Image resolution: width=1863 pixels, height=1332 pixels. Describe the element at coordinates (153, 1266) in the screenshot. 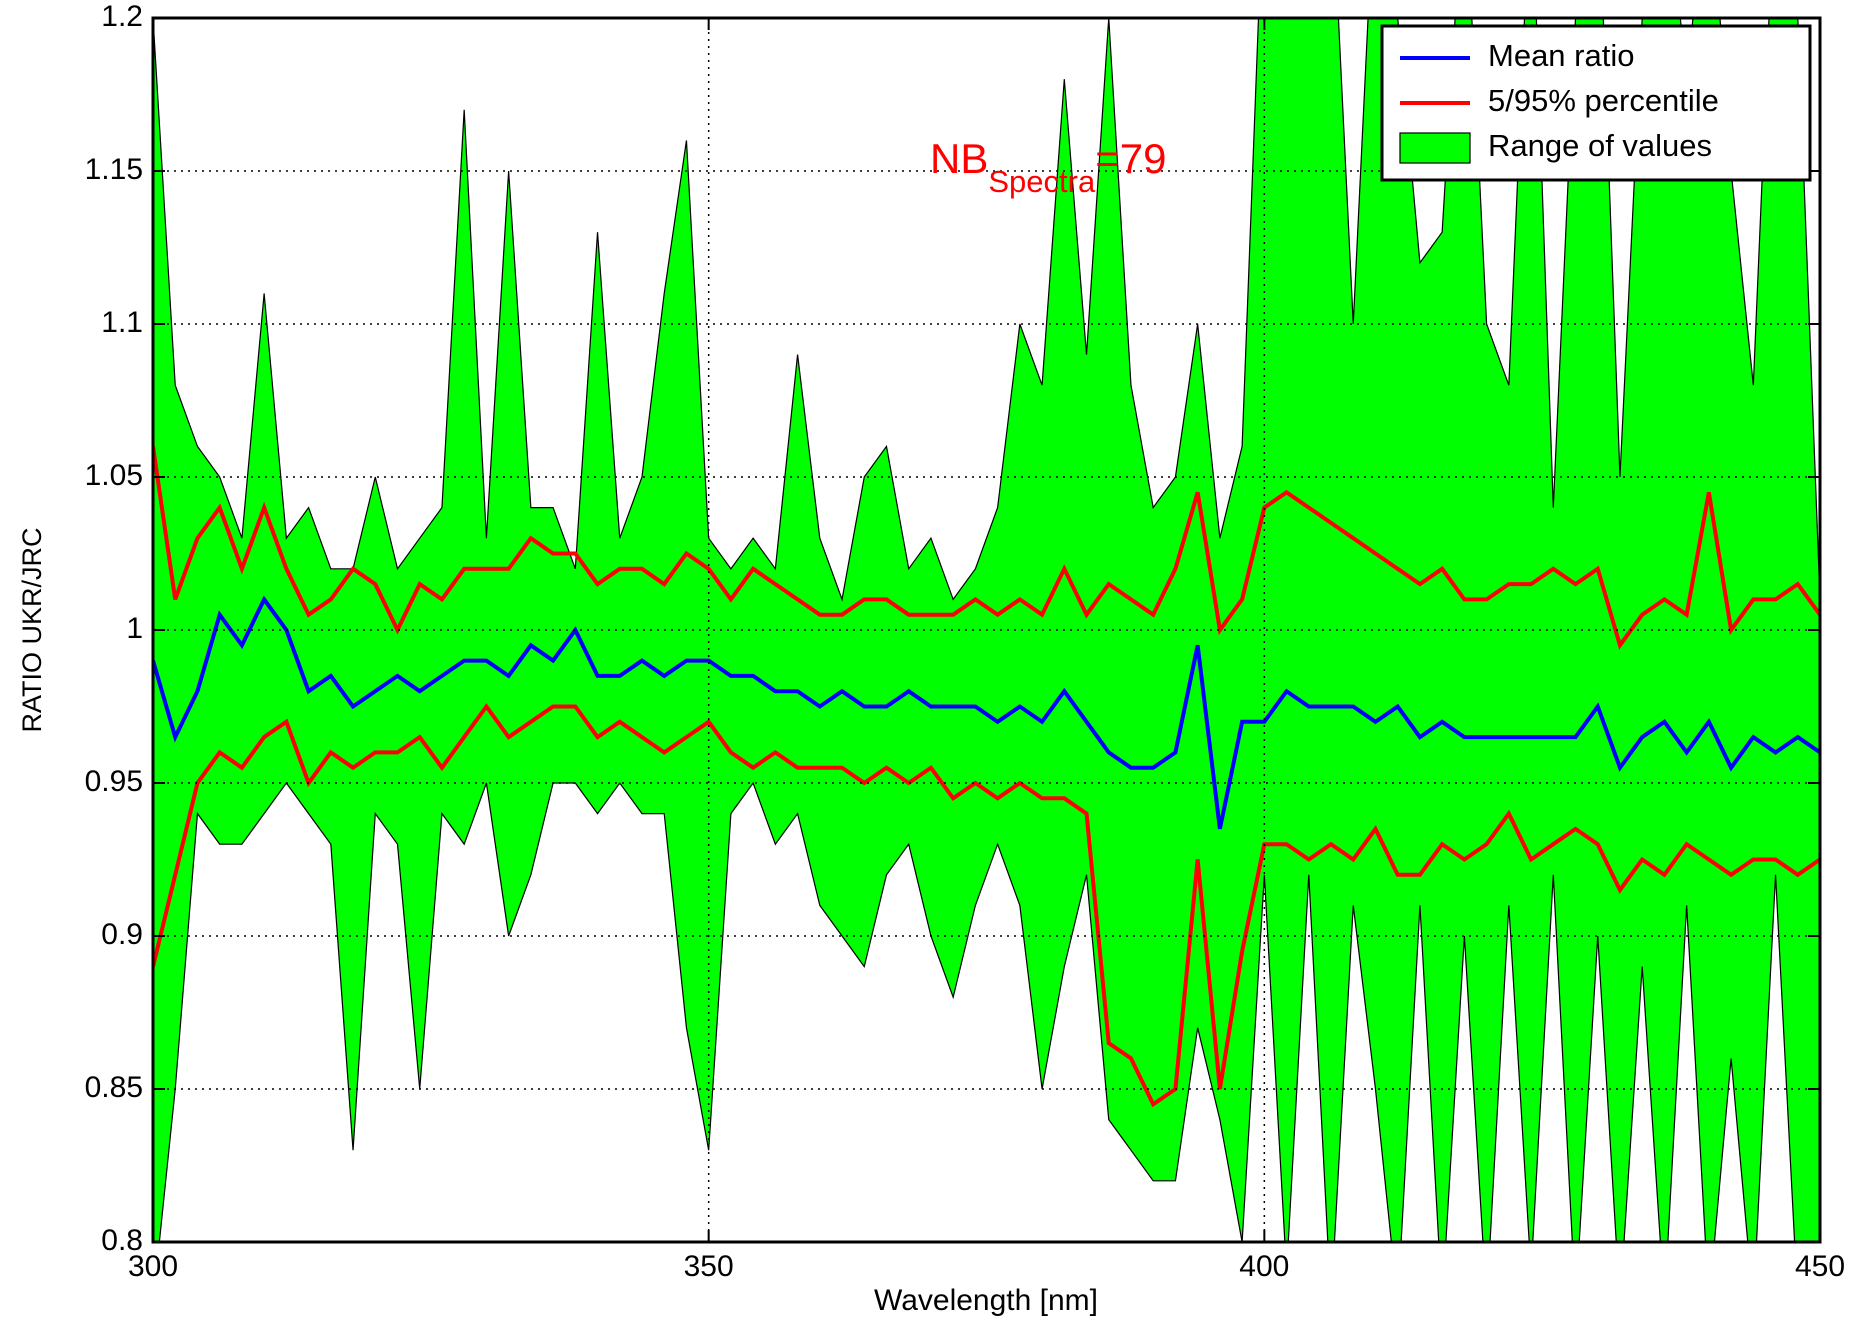

I see `x-tick-label: 300` at that location.